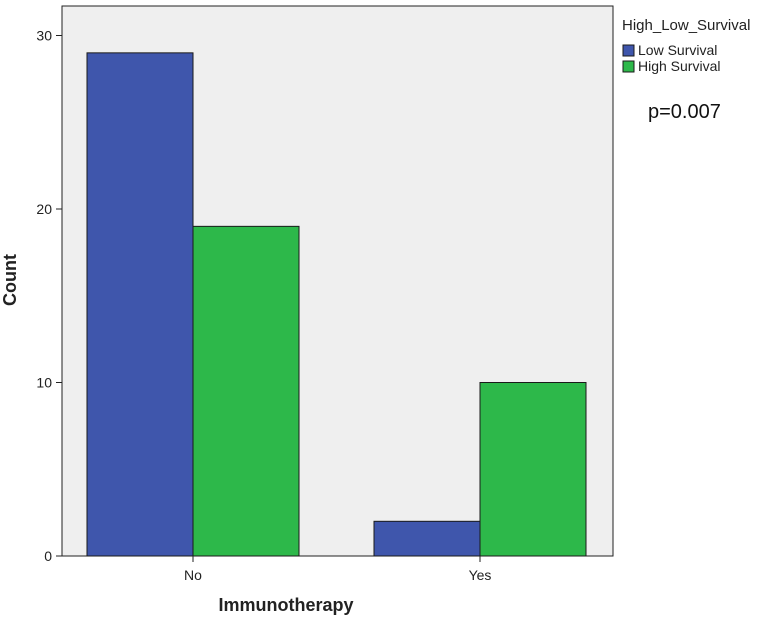  Describe the element at coordinates (686, 25) in the screenshot. I see `legend-title: High_Low_Survival` at that location.